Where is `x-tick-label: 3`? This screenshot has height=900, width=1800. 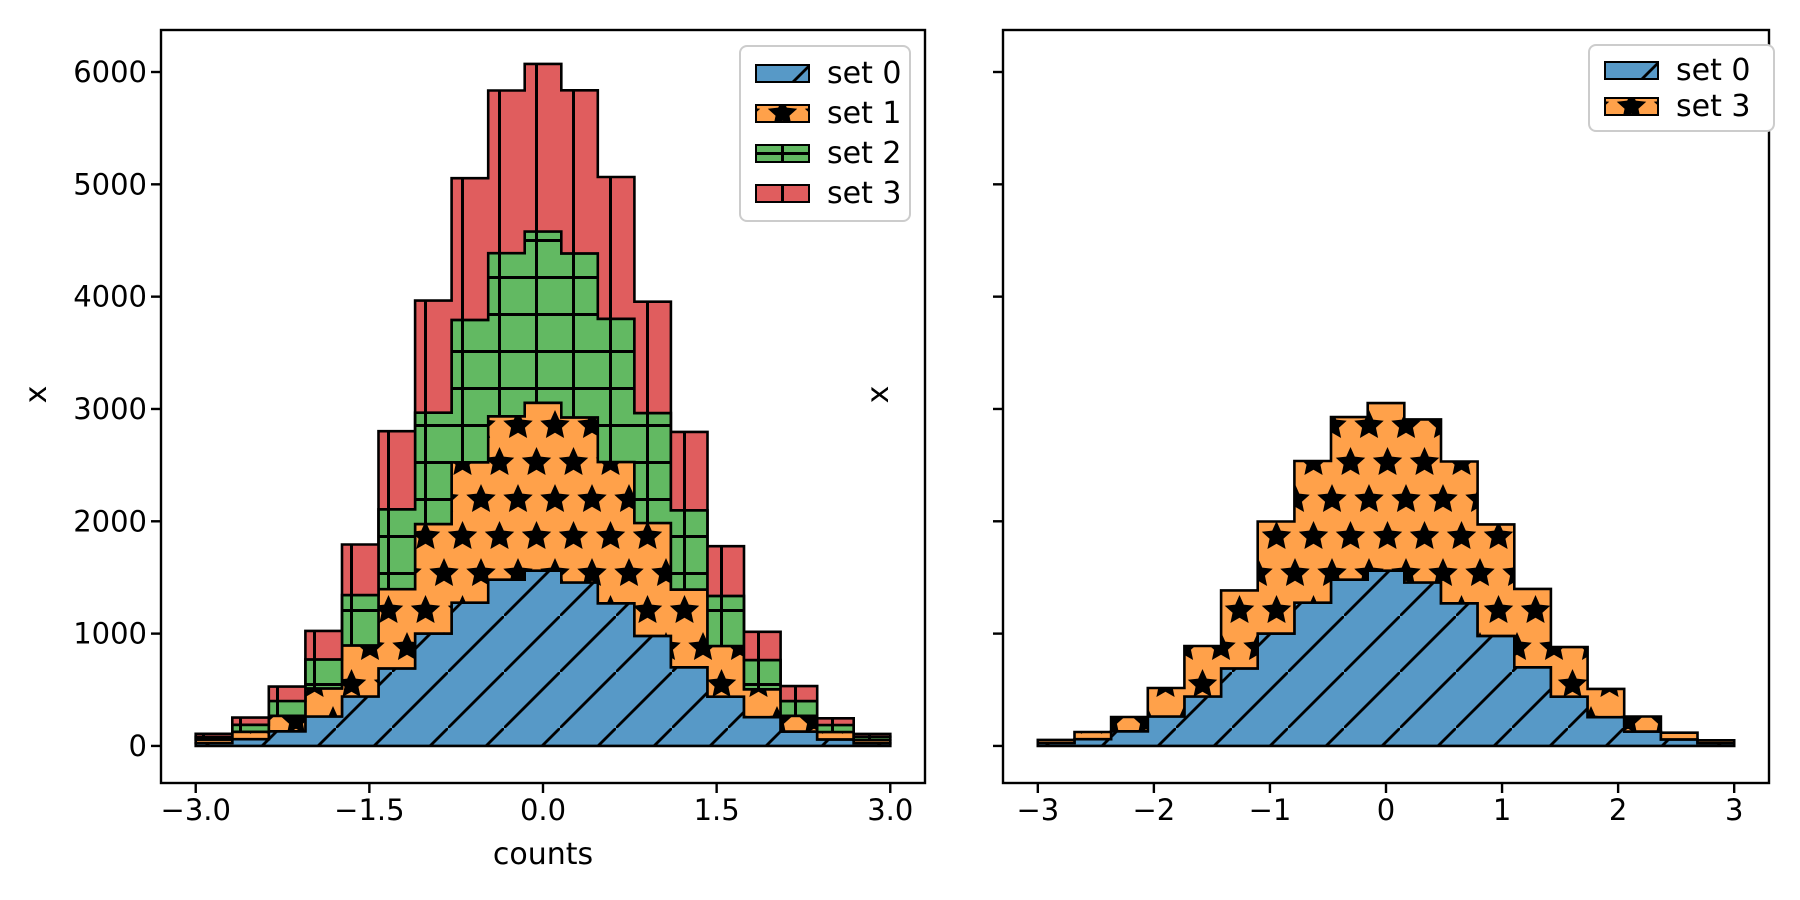 x-tick-label: 3 is located at coordinates (1734, 810).